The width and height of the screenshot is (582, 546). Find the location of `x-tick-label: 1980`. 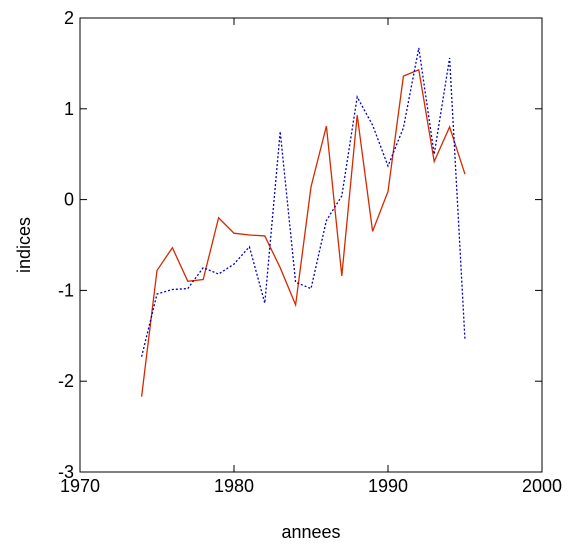

x-tick-label: 1980 is located at coordinates (234, 486).